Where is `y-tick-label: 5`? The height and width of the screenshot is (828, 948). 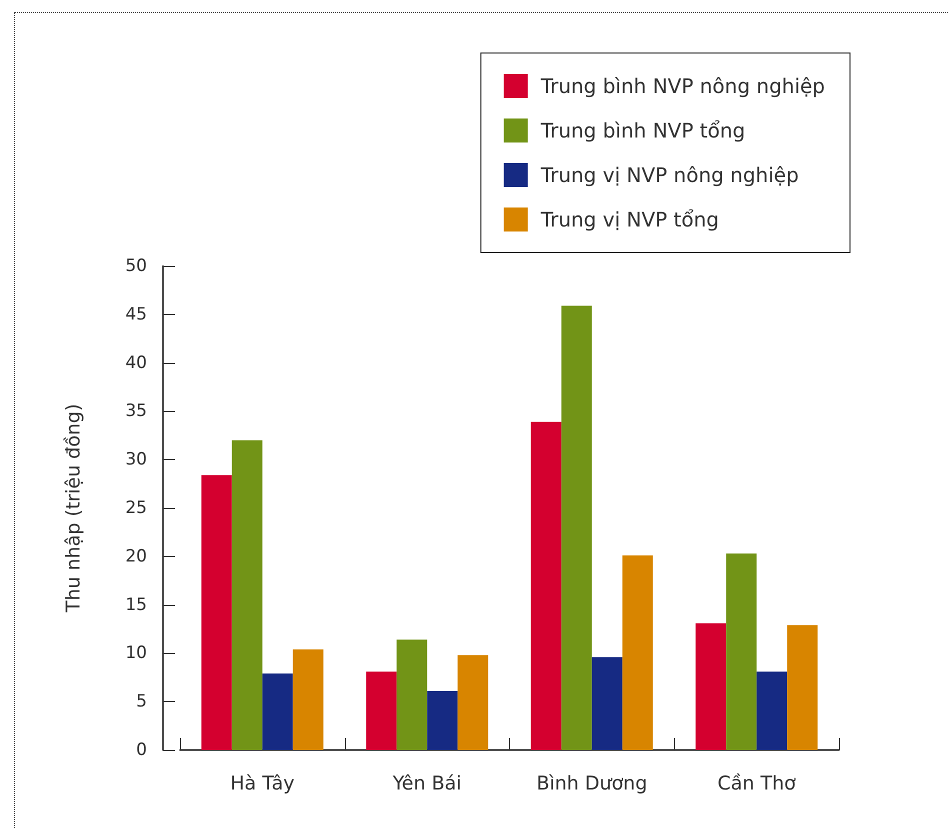
y-tick-label: 5 is located at coordinates (141, 702).